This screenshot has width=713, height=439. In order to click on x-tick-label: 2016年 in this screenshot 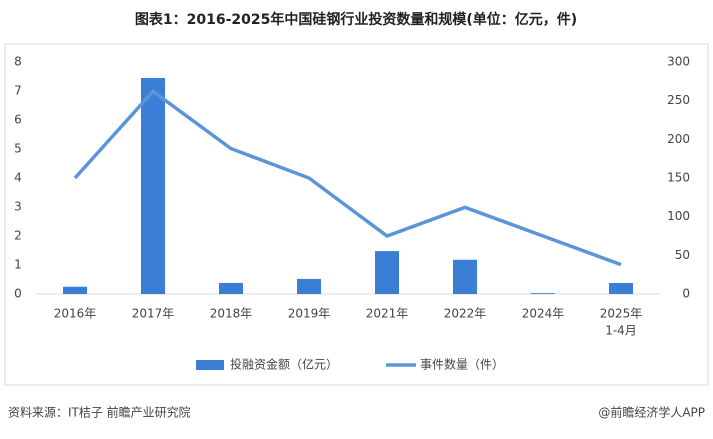, I will do `click(75, 314)`.